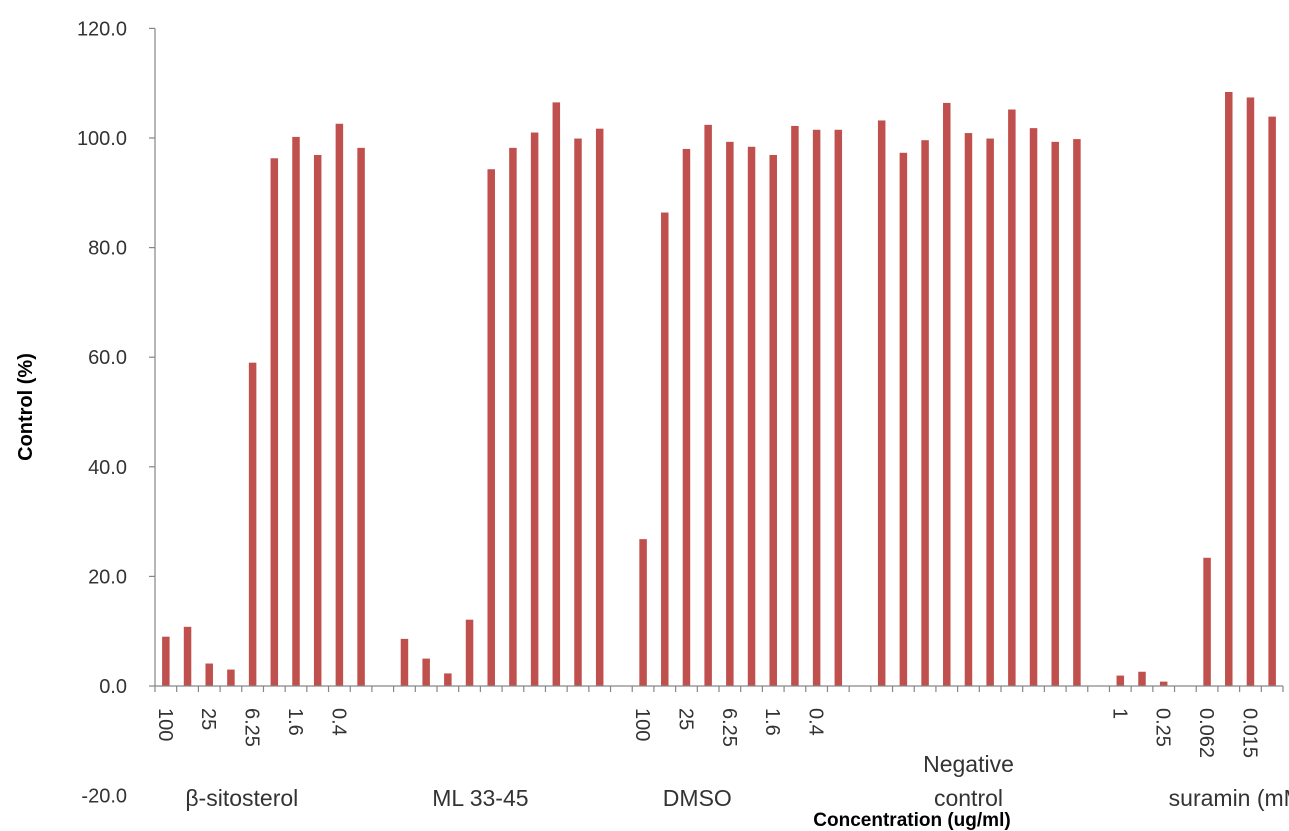  Describe the element at coordinates (1163, 727) in the screenshot. I see `x-tick-label: 0.25` at that location.